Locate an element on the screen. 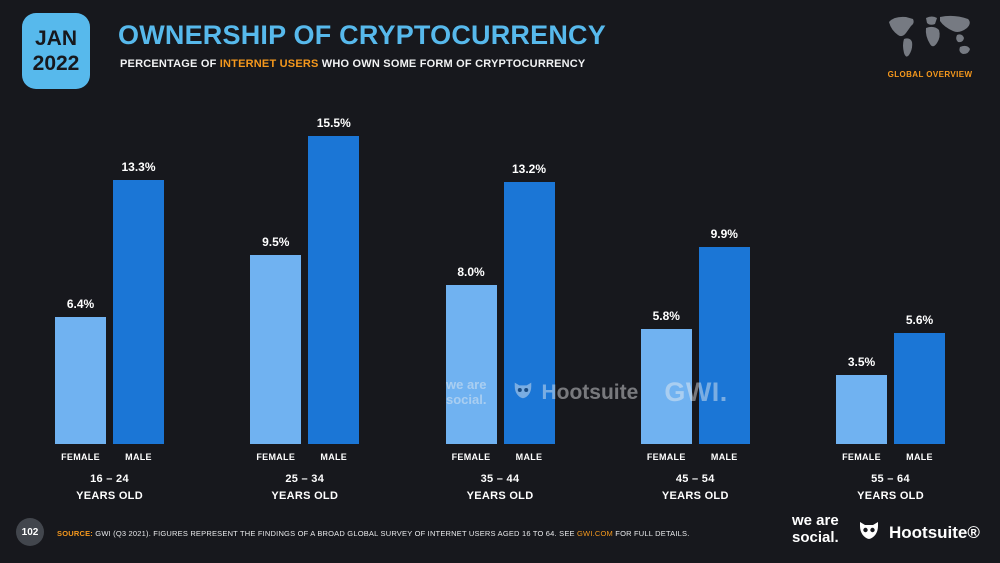  date-month: JAN is located at coordinates (55, 38).